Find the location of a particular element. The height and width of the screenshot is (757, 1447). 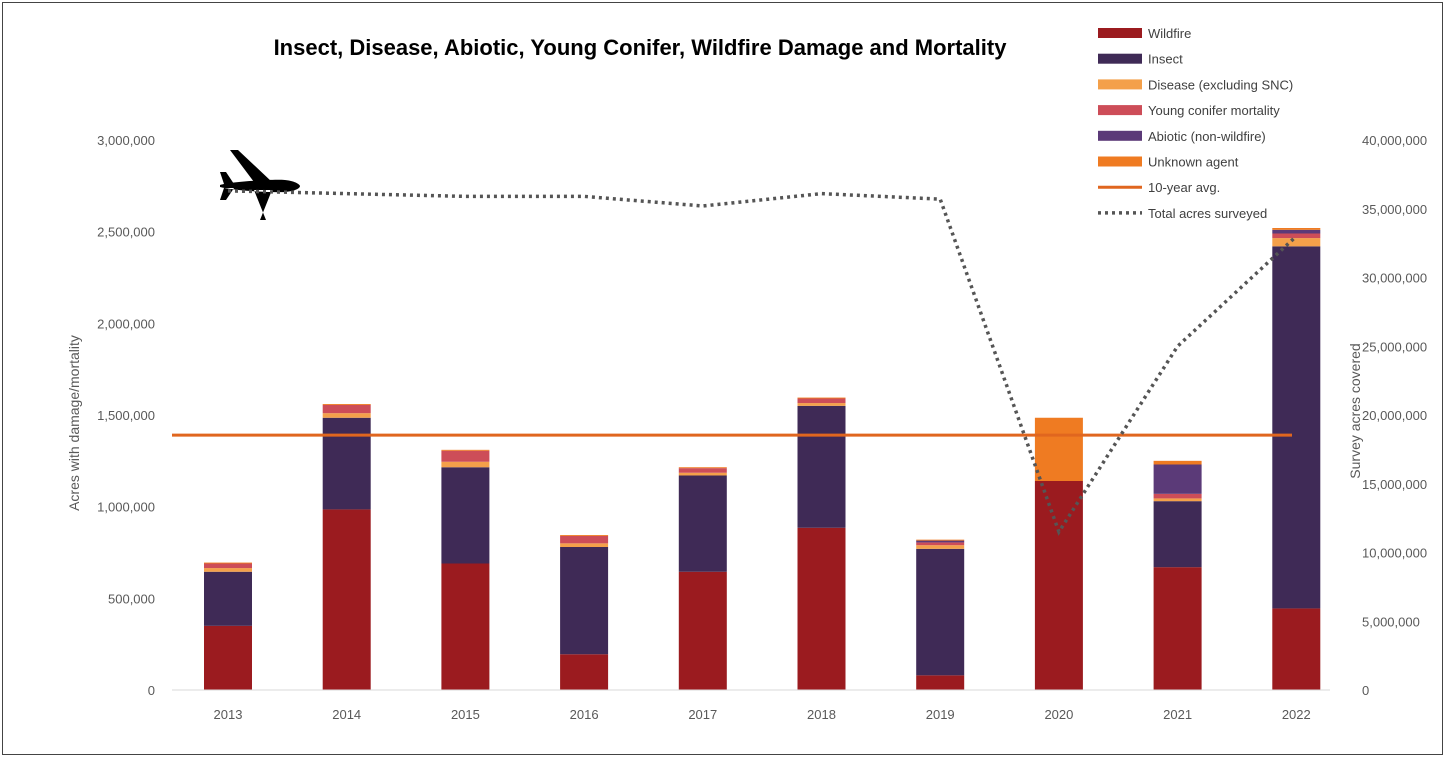

x-tick-label: 2018 is located at coordinates (821, 714).